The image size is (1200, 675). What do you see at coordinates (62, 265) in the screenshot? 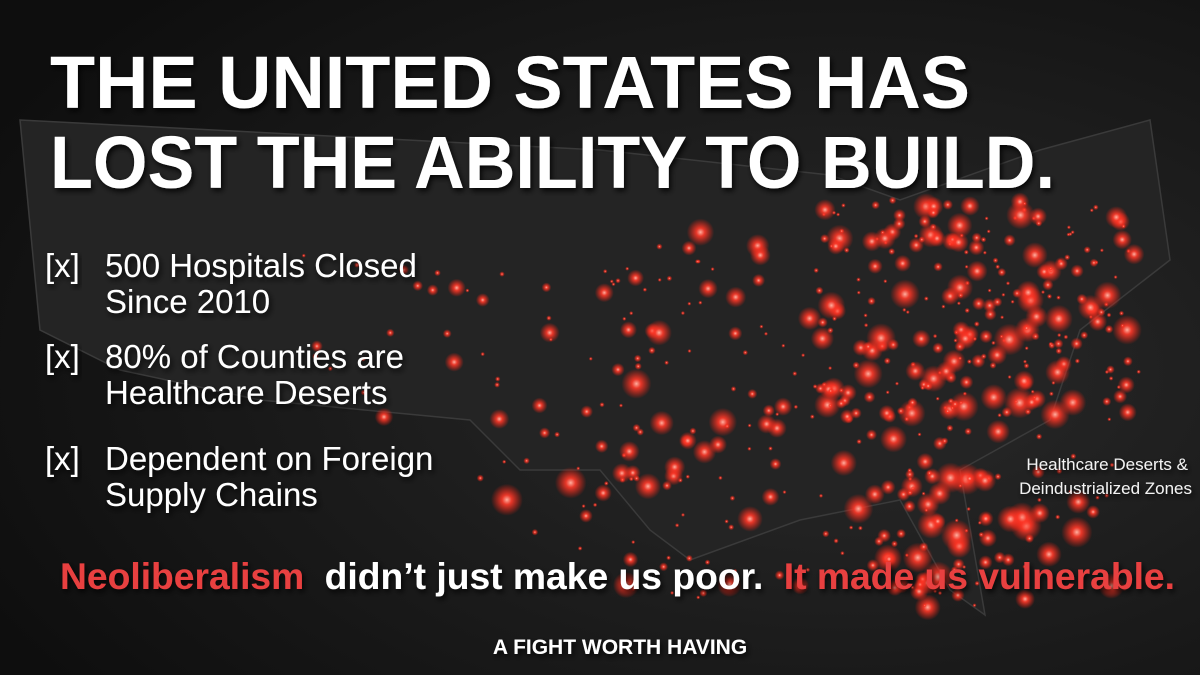
I see `bullet-marker: [x]` at bounding box center [62, 265].